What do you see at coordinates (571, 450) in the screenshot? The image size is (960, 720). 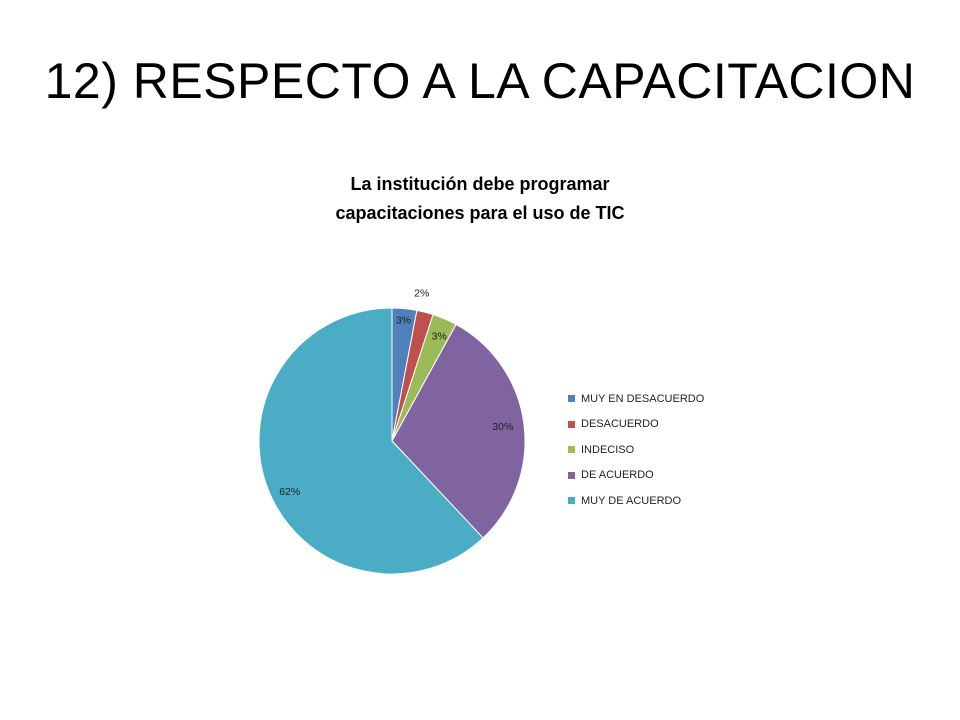 I see `legend-swatch-indeciso` at bounding box center [571, 450].